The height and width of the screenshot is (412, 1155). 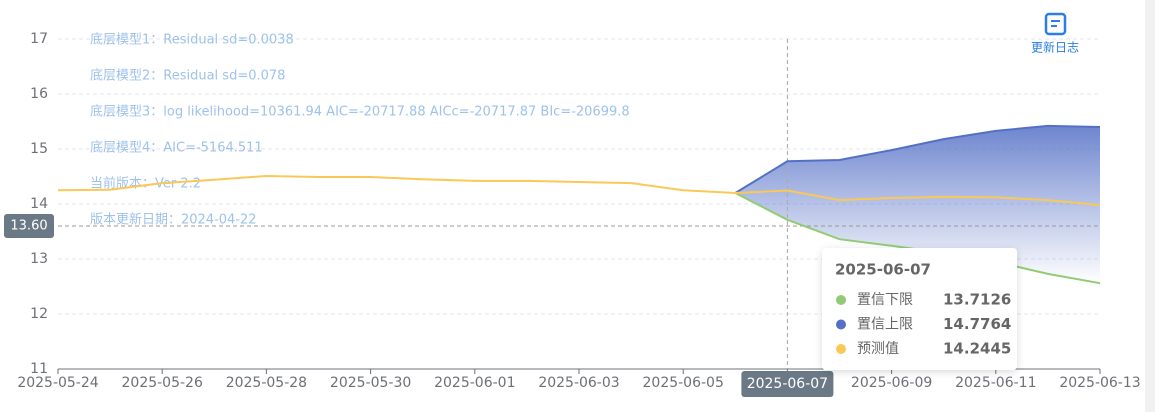 I want to click on tooltip-name: 预测值, so click(x=878, y=349).